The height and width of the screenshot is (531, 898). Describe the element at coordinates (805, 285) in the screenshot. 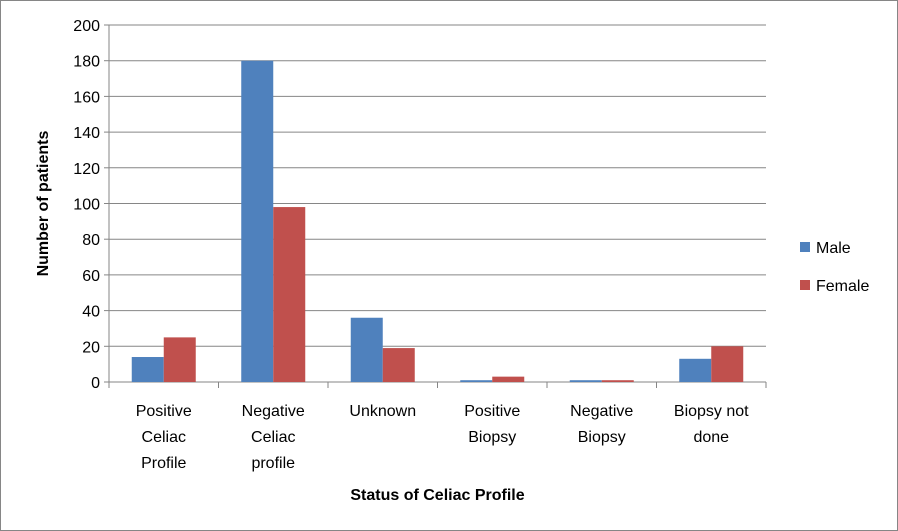

I see `legend-swatch-female` at that location.